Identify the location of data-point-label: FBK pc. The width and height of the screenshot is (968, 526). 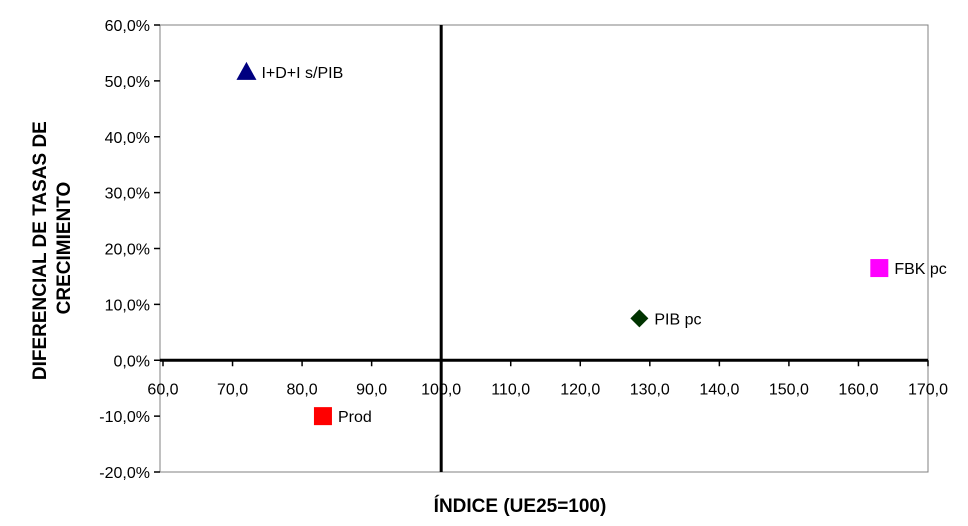
(920, 269).